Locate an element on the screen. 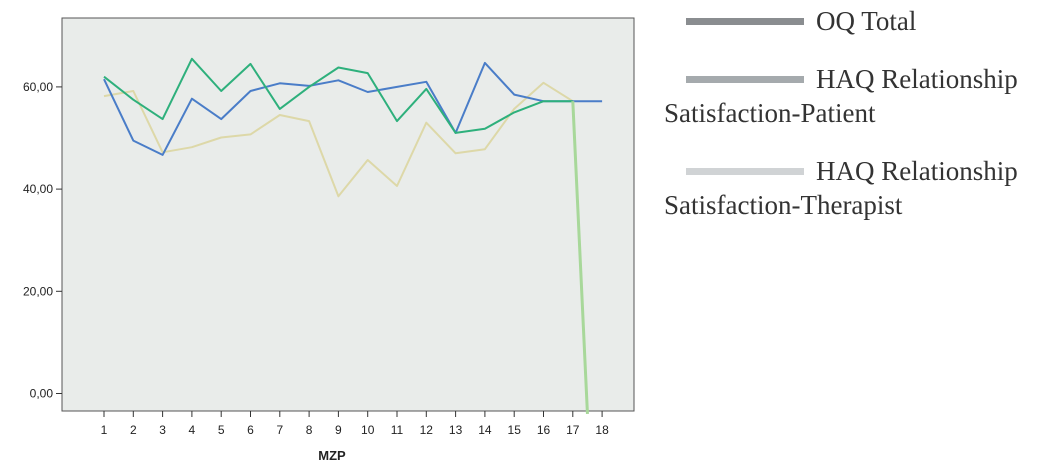  legend-item-haq-therapist: HAQ Relationship Satisfaction-Therapist is located at coordinates (859, 188).